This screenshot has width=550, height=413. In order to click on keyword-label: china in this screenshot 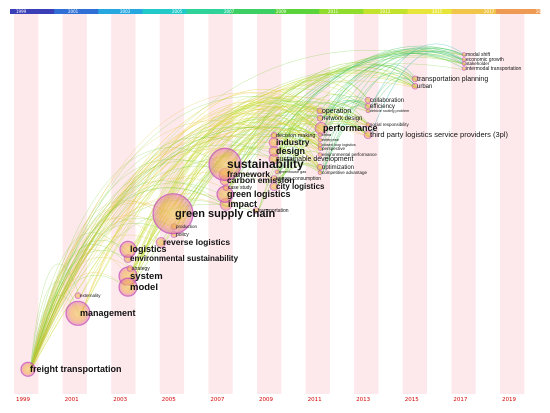, I will do `click(327, 135)`.